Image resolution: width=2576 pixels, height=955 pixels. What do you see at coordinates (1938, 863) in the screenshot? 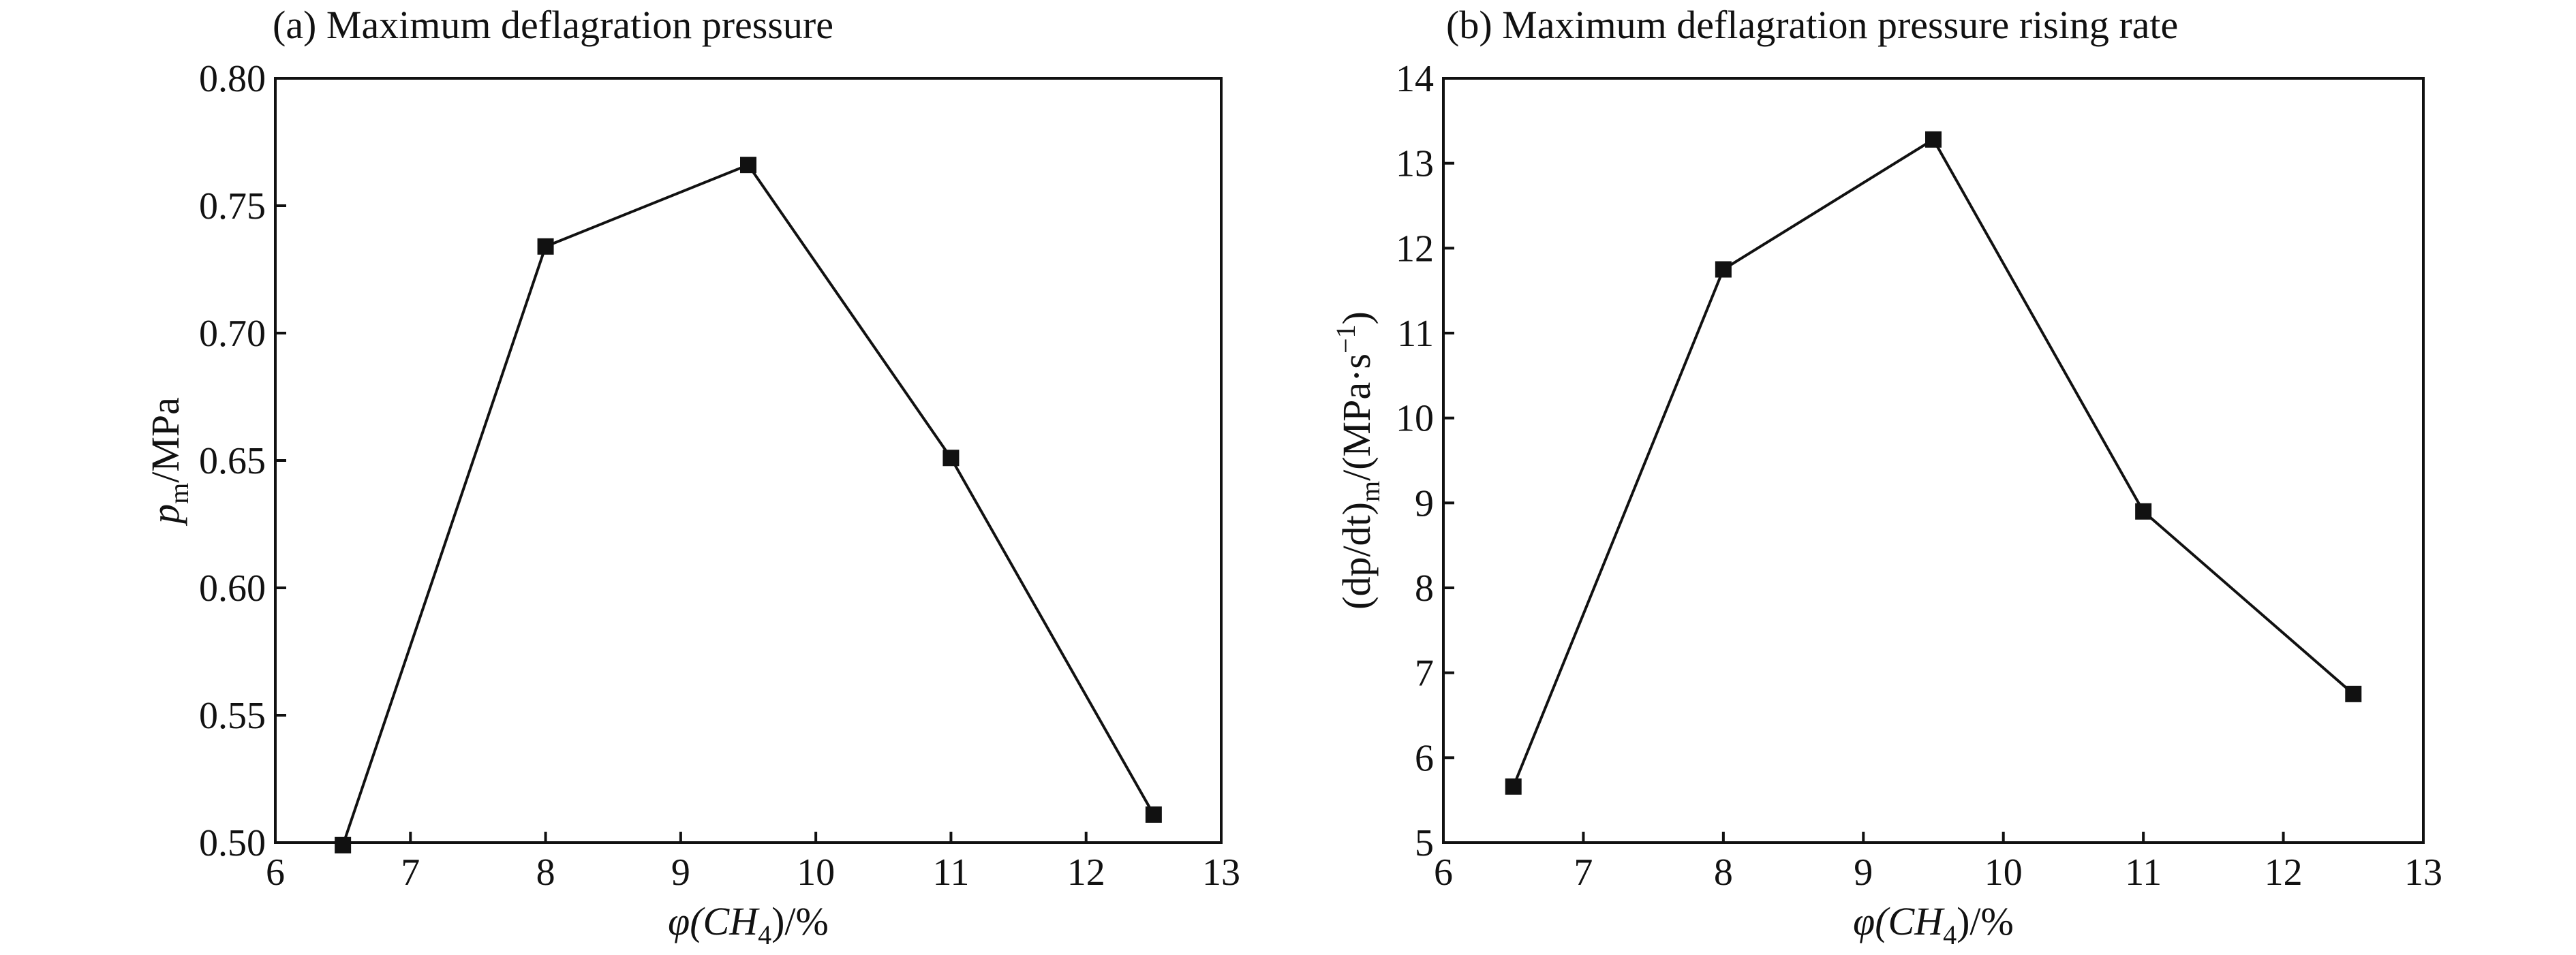
I see `panel-b-x-ticks: 6 7 8 9 10 11 12 13` at bounding box center [1938, 863].